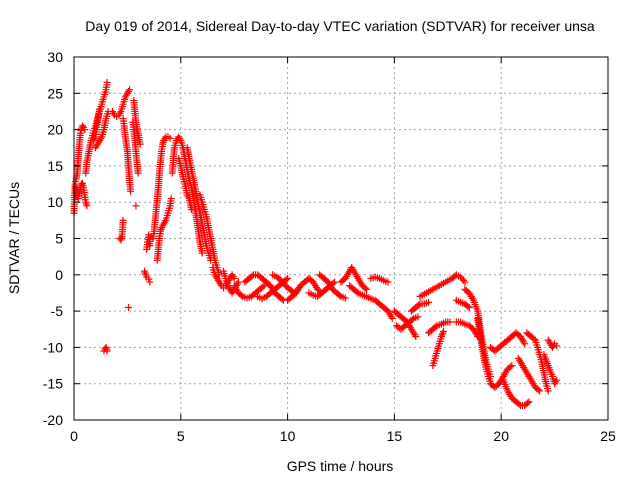 The width and height of the screenshot is (640, 480). What do you see at coordinates (608, 436) in the screenshot?
I see `x-tick-label: 25` at bounding box center [608, 436].